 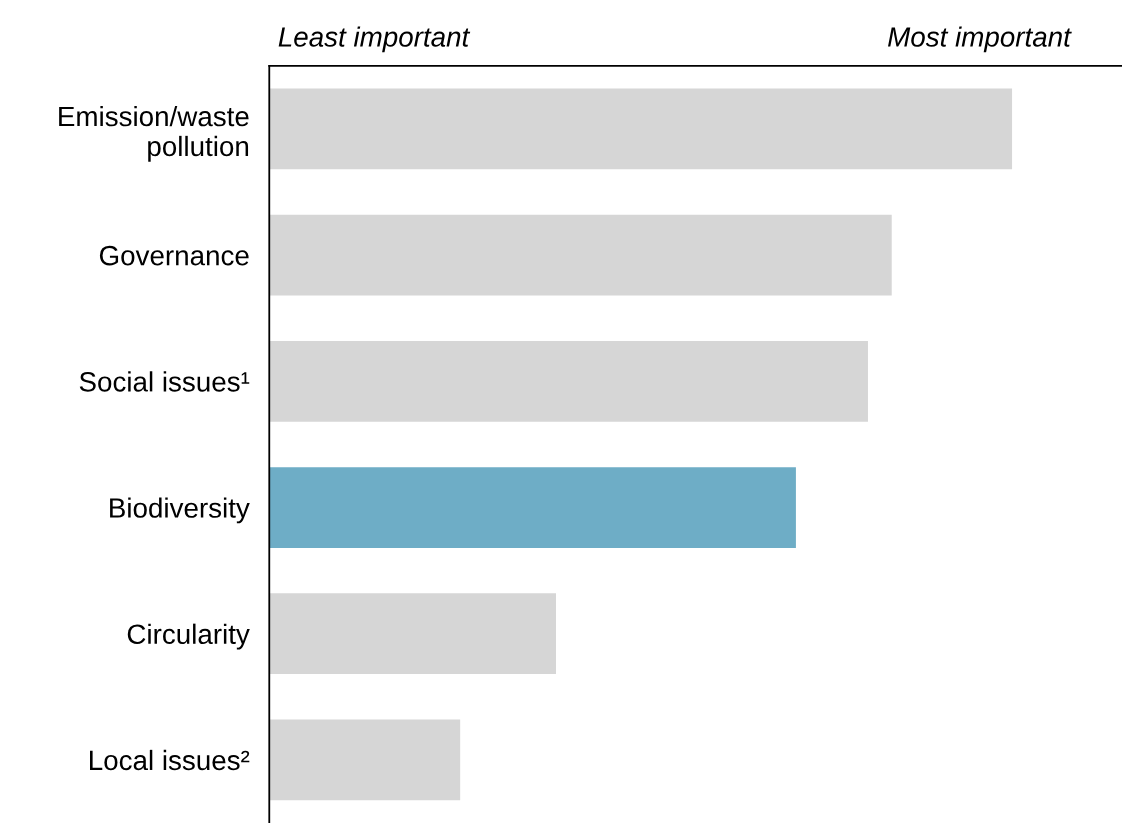 What do you see at coordinates (980, 39) in the screenshot?
I see `text: Most important` at bounding box center [980, 39].